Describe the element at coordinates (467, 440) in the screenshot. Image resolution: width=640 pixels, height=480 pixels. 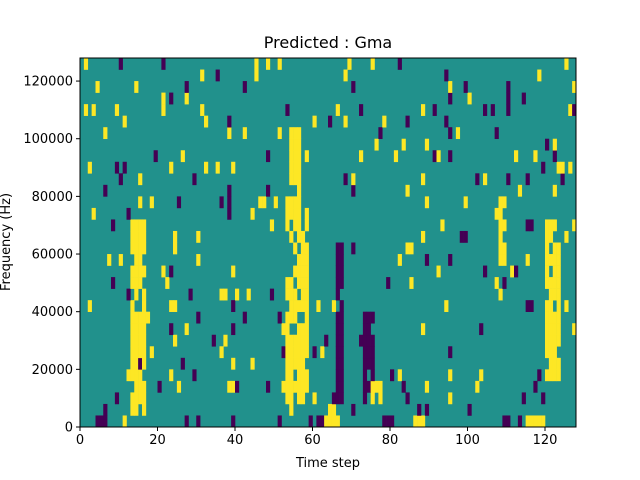
I see `x-tick-label: 100` at that location.